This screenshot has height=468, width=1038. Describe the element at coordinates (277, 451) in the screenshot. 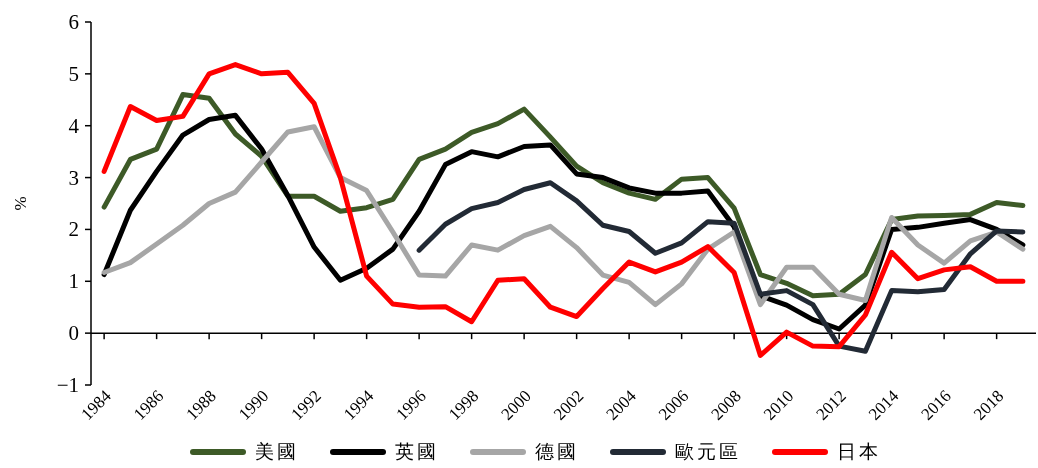

I see `legend-label: 美國` at that location.